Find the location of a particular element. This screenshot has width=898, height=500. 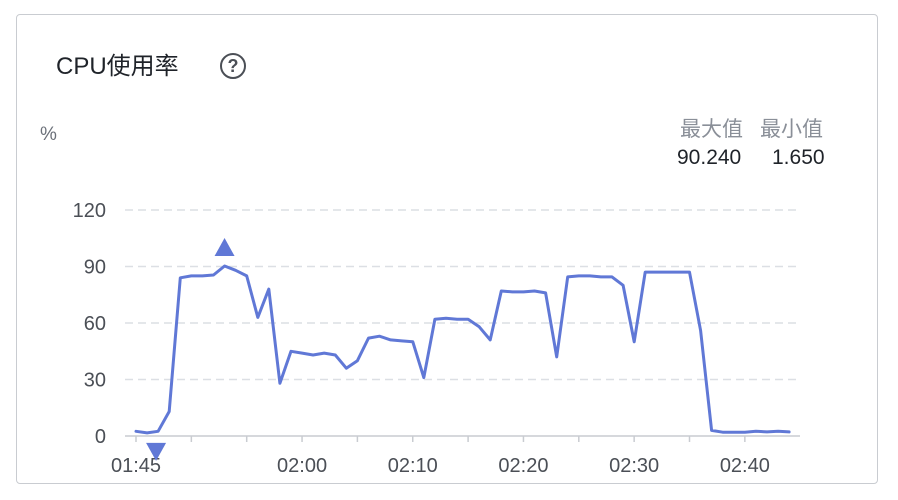

x-tick-label: 02:10 is located at coordinates (413, 466).